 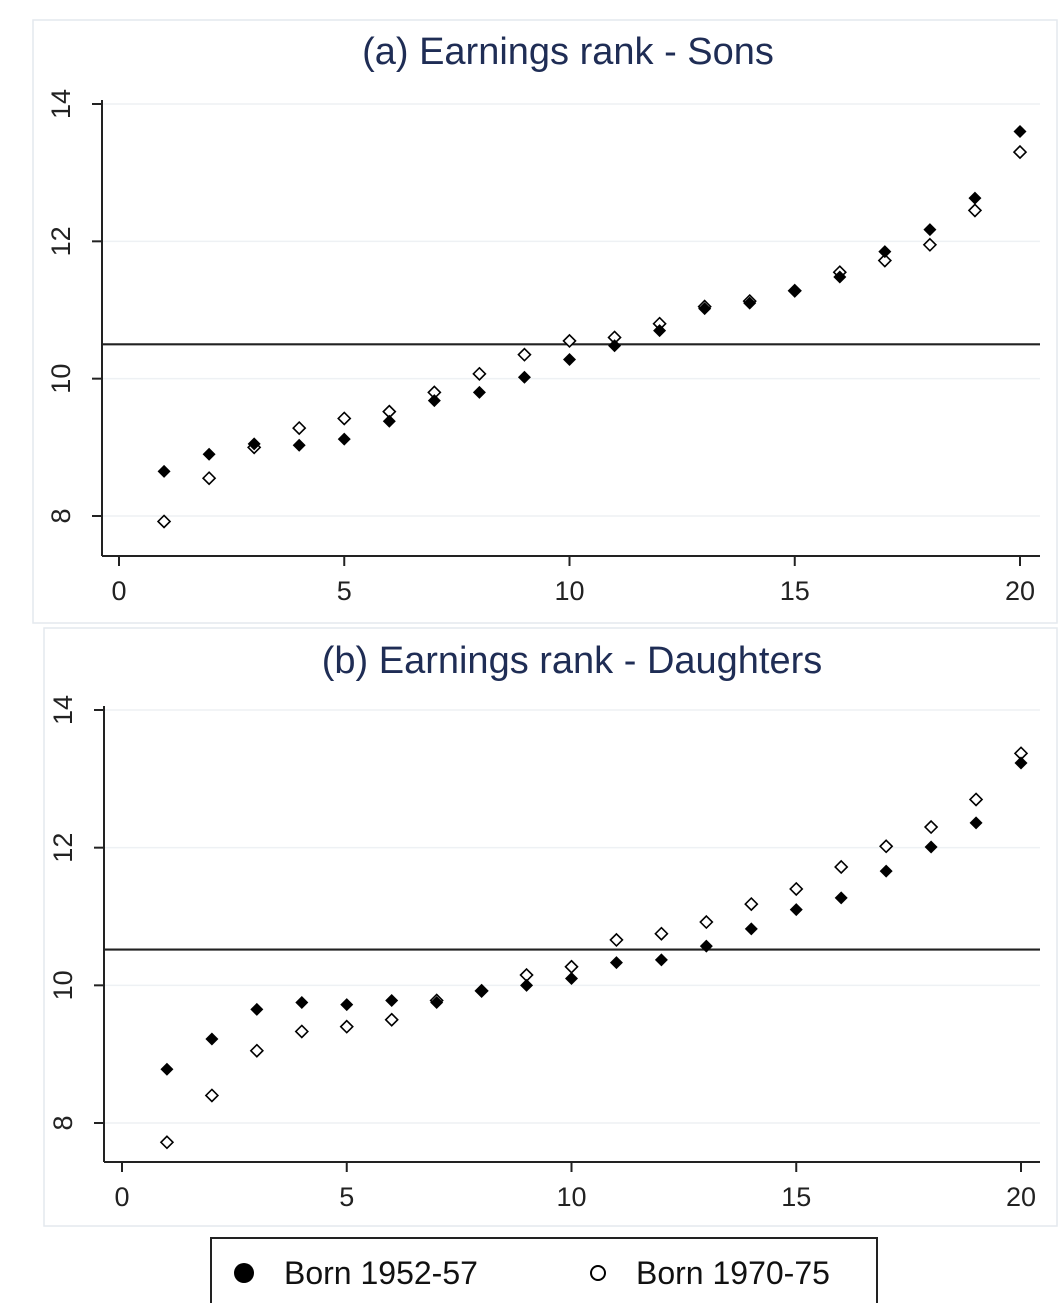 I want to click on hollow-circle-icon, so click(x=598, y=1273).